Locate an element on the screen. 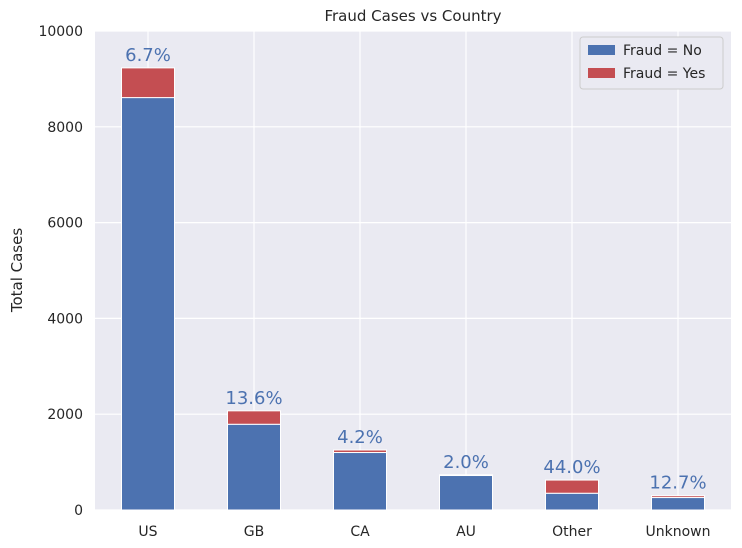 Image resolution: width=742 pixels, height=548 pixels. y-axis-label: Total Cases is located at coordinates (17, 271).